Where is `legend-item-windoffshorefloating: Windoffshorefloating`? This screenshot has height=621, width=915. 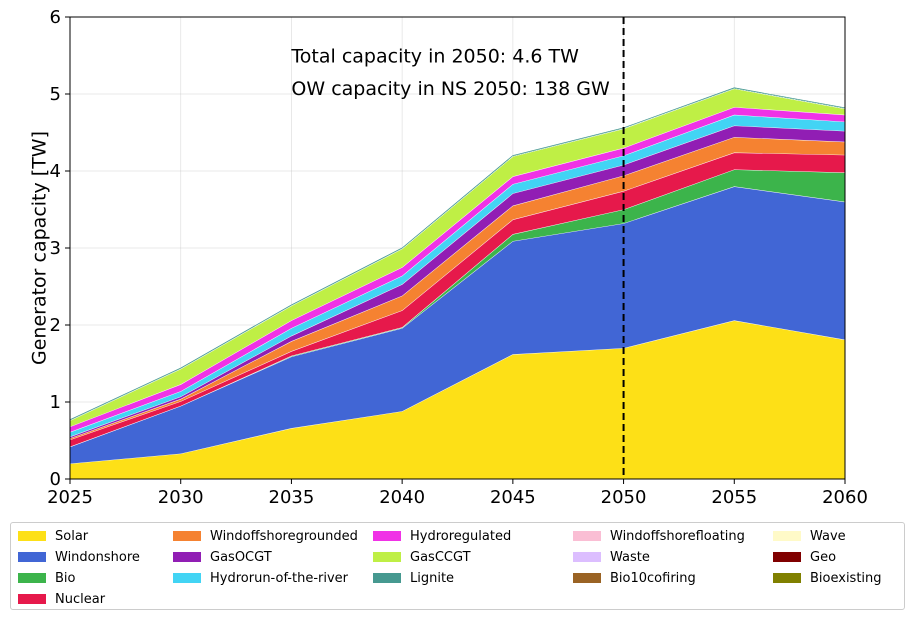 legend-item-windoffshorefloating: Windoffshorefloating is located at coordinates (659, 536).